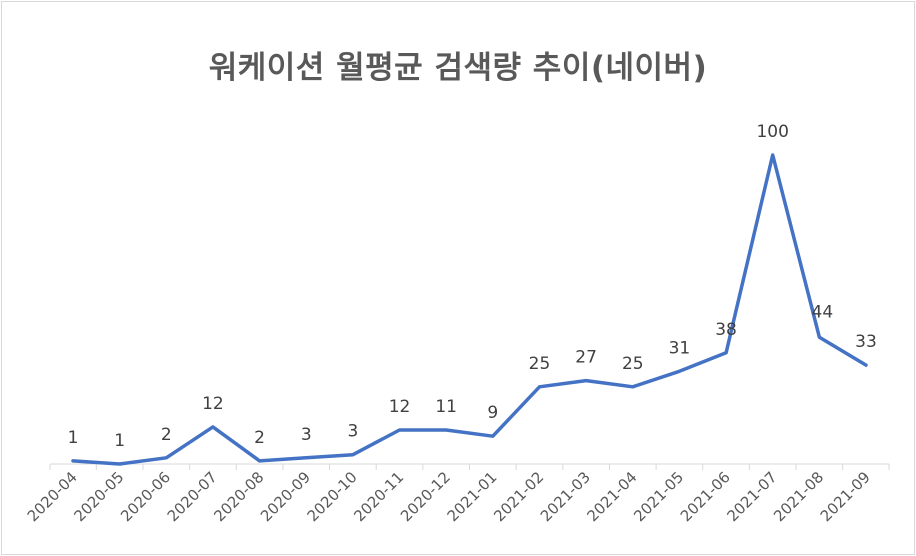 This screenshot has width=916, height=556. Describe the element at coordinates (823, 312) in the screenshot. I see `data-label: 44` at that location.